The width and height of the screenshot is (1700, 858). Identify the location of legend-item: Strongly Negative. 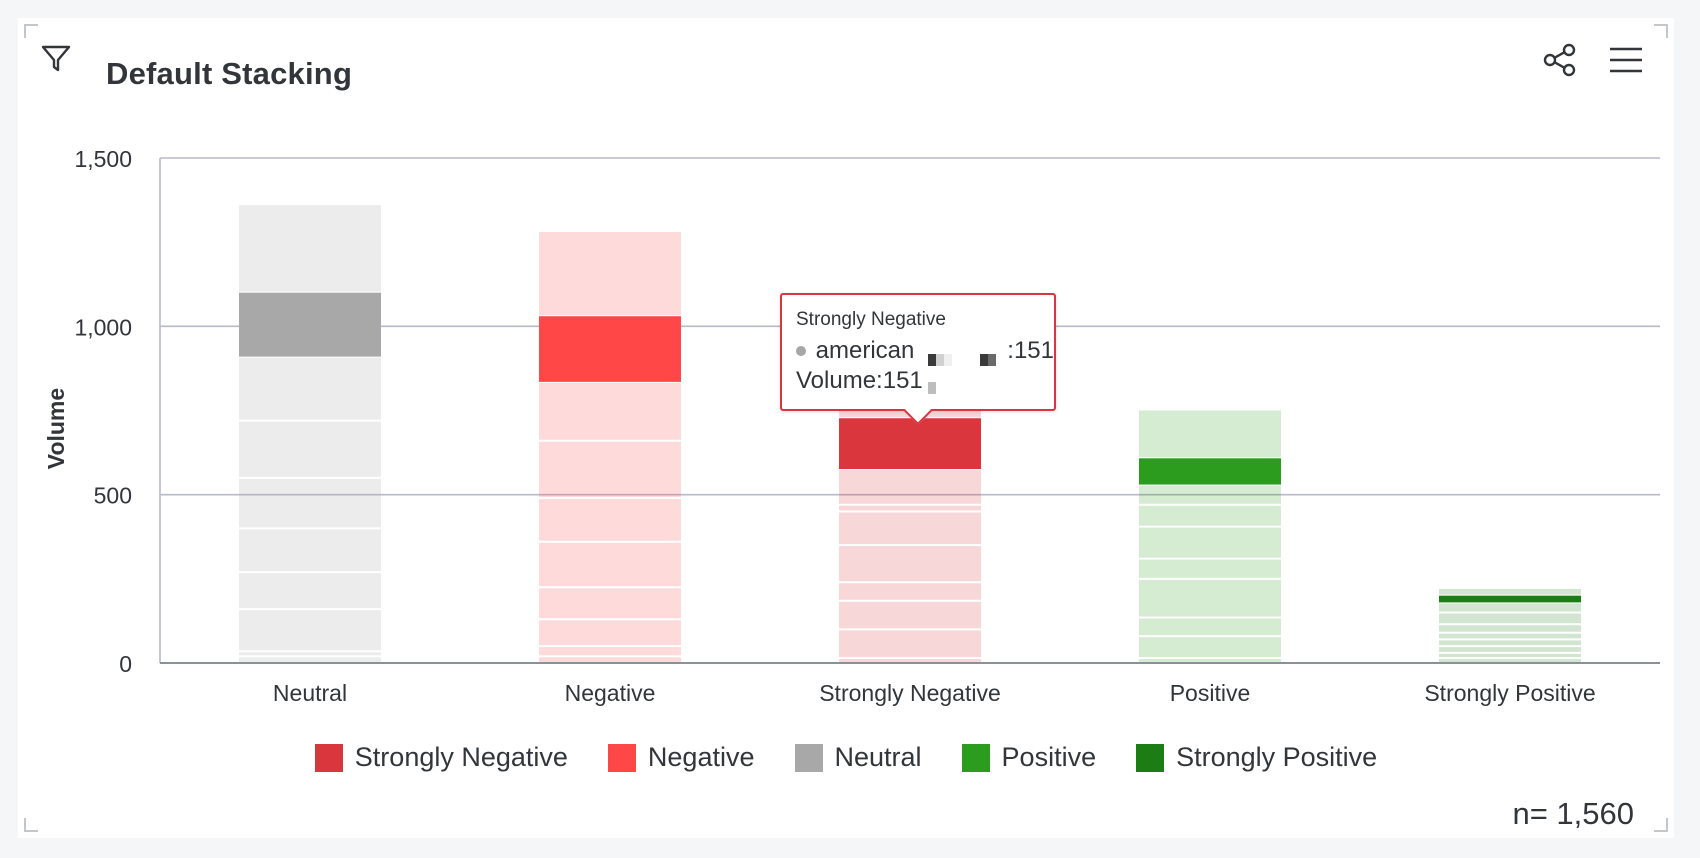
(441, 757).